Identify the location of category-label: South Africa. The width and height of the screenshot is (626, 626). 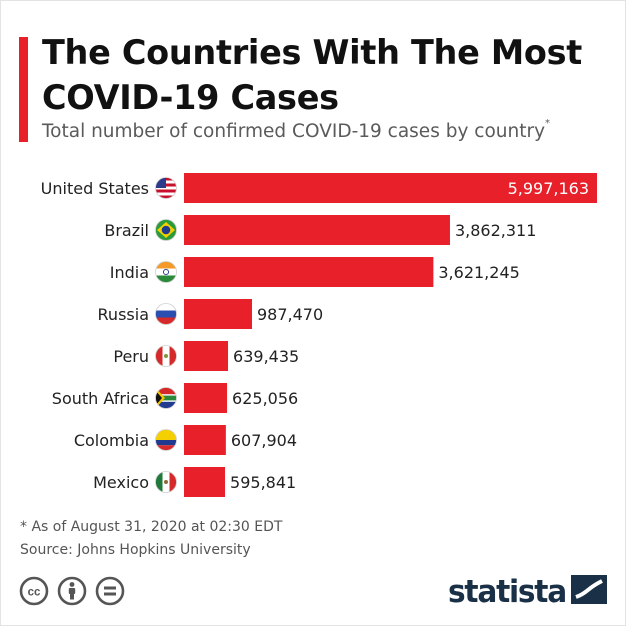
(100, 398).